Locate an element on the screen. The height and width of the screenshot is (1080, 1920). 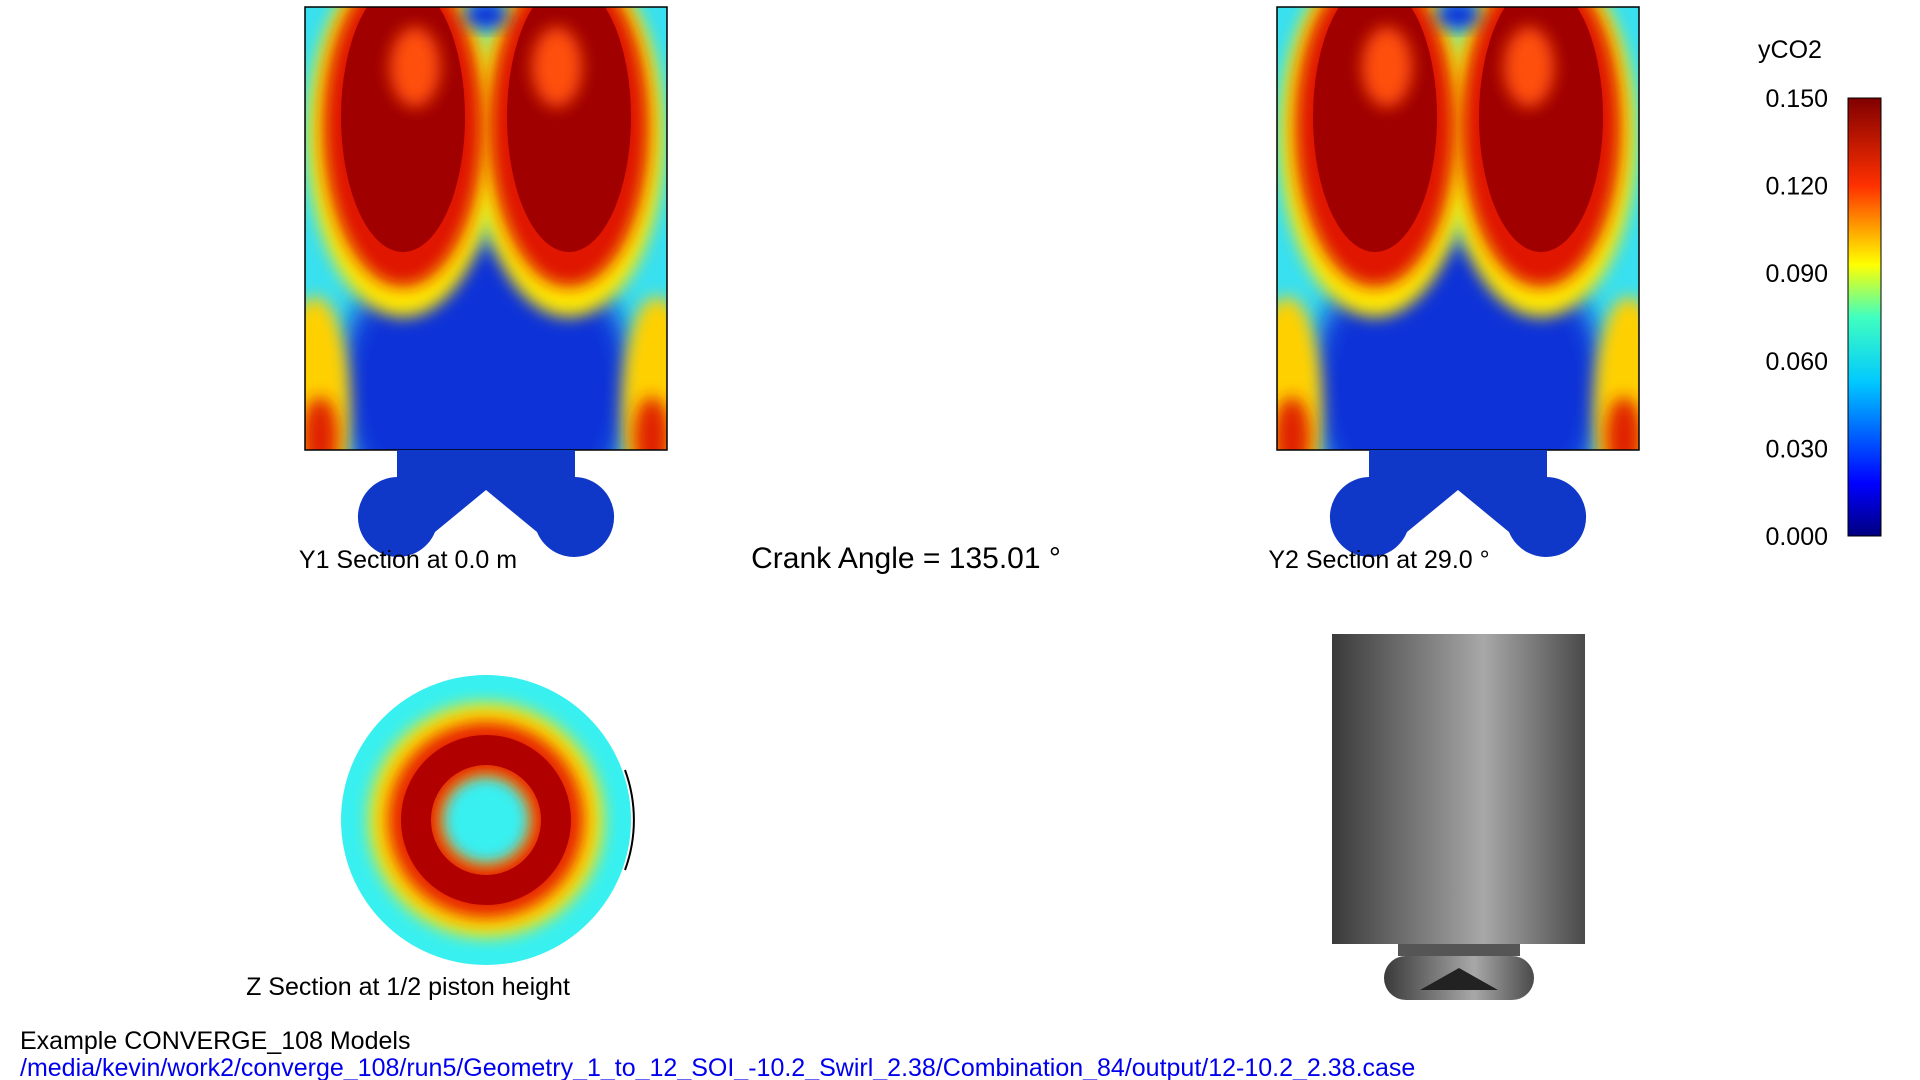
y2-caption: Y2 Section at 29.0 ° is located at coordinates (1378, 560).